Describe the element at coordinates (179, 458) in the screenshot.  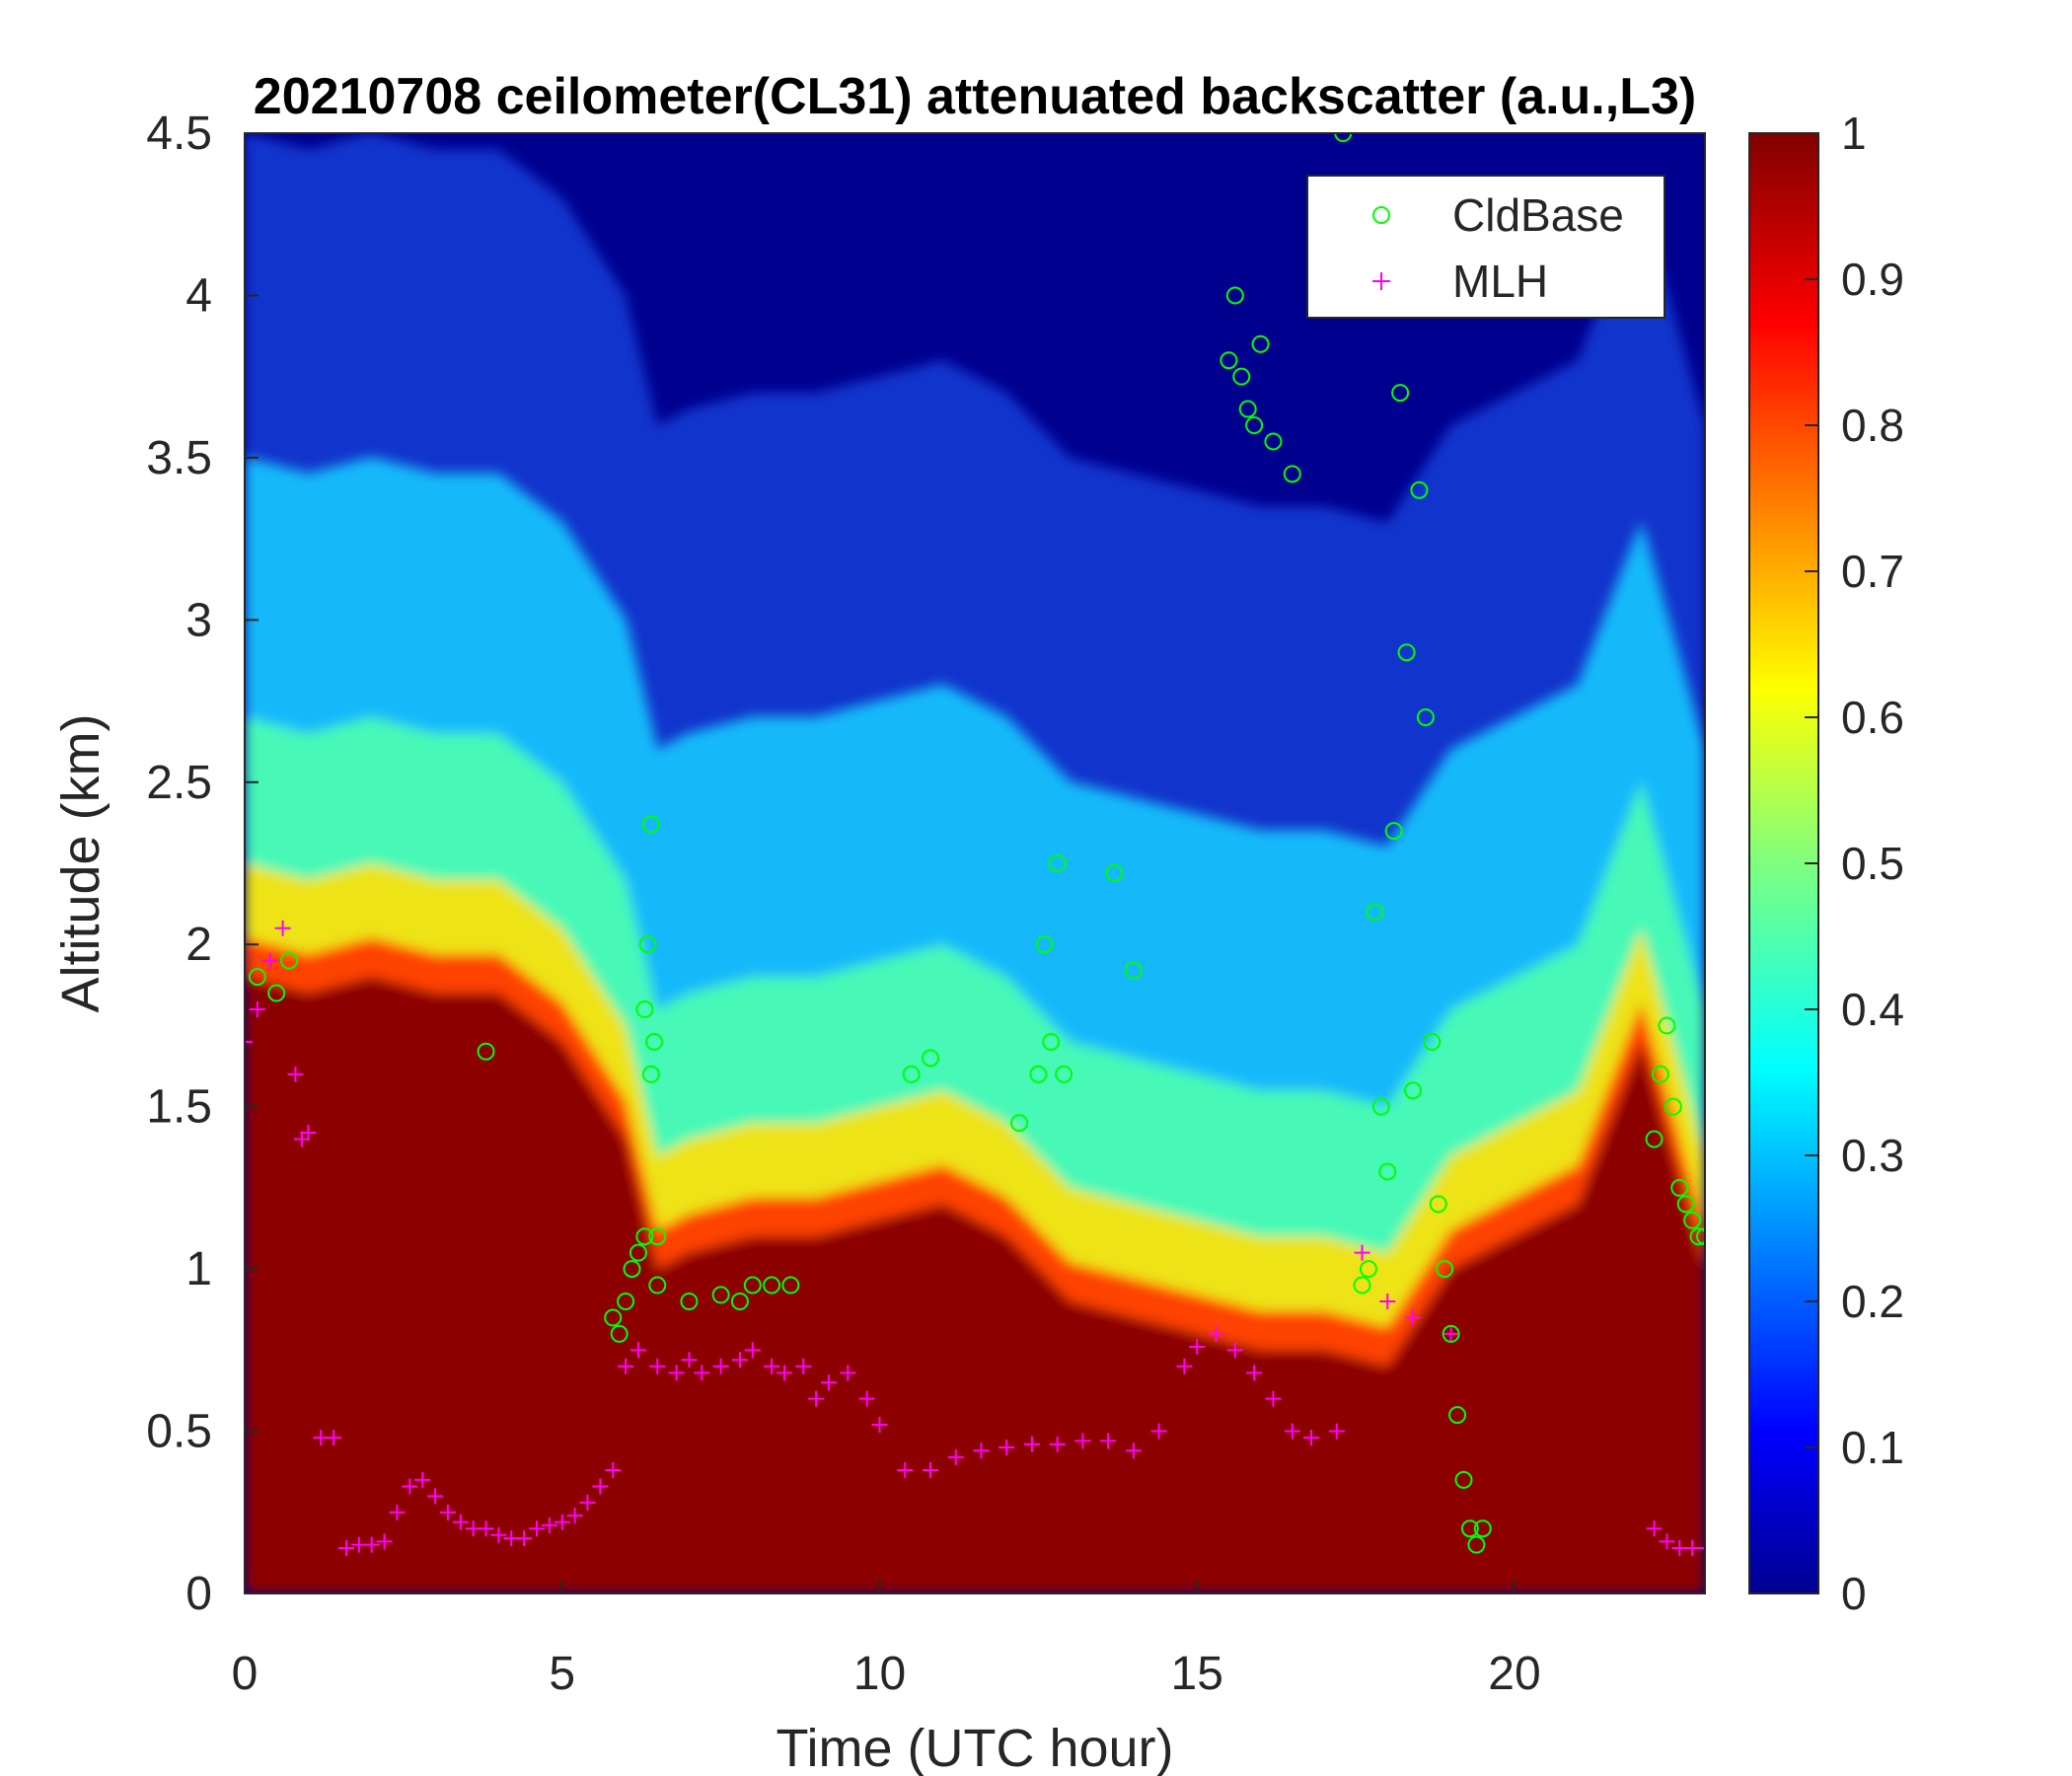
I see `y-tick-label: 3.5` at that location.